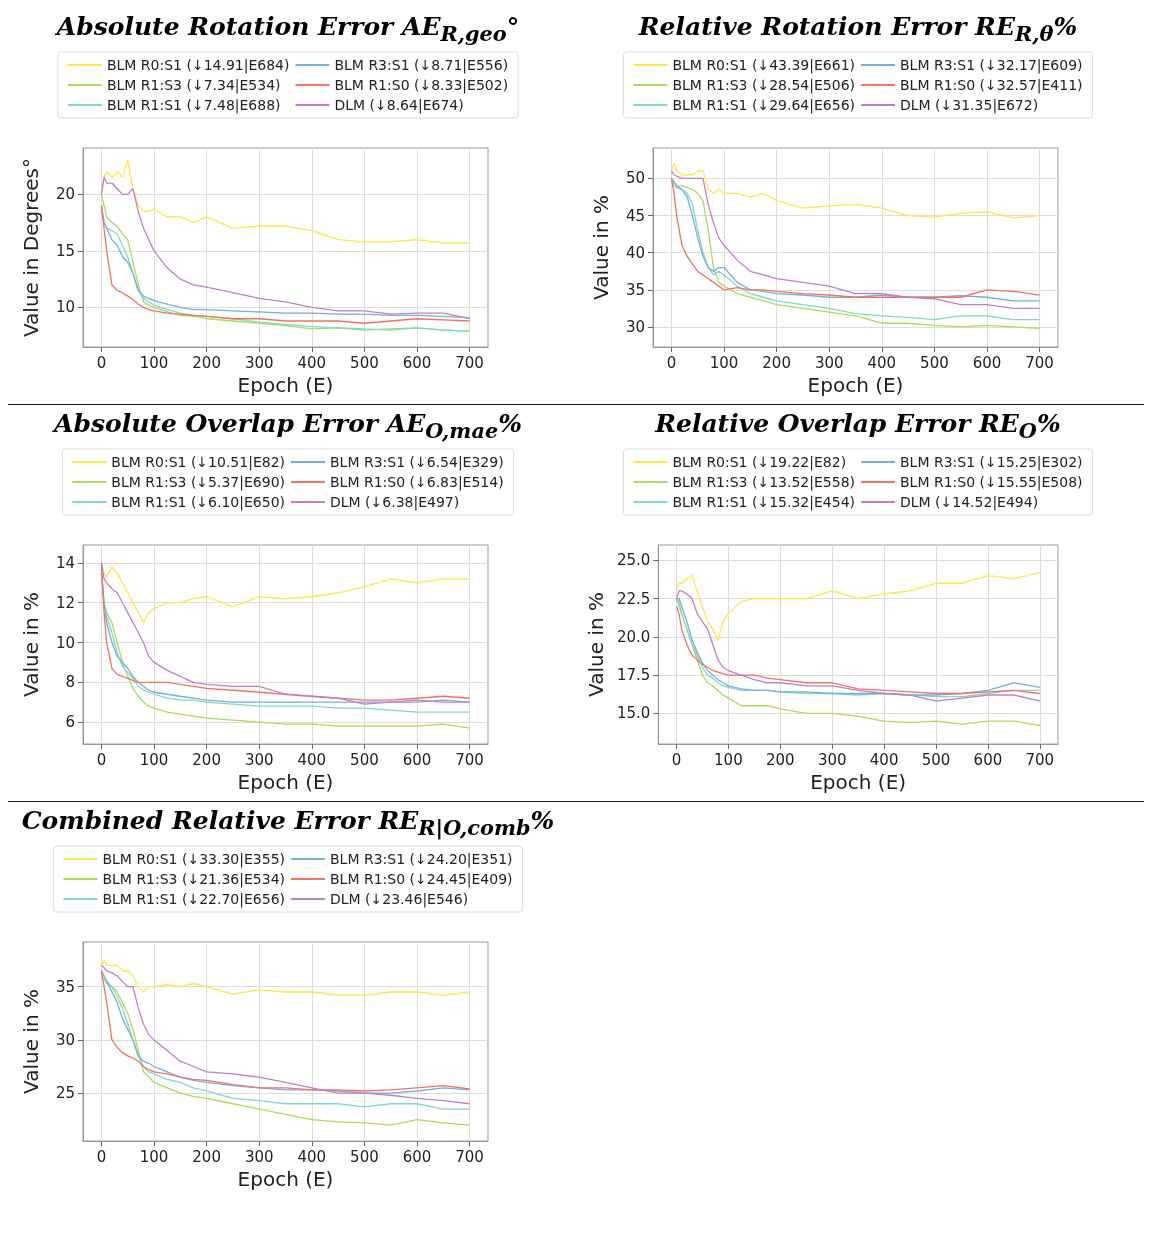  What do you see at coordinates (399, 899) in the screenshot?
I see `legend-label: DLM (↓23.46|E546)` at bounding box center [399, 899].